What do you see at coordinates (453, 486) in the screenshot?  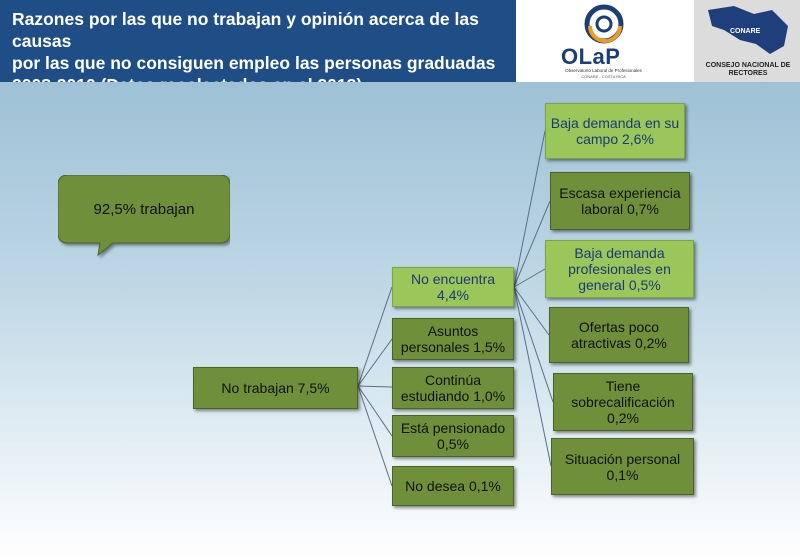 I see `reason-node: No desea 0,1%` at bounding box center [453, 486].